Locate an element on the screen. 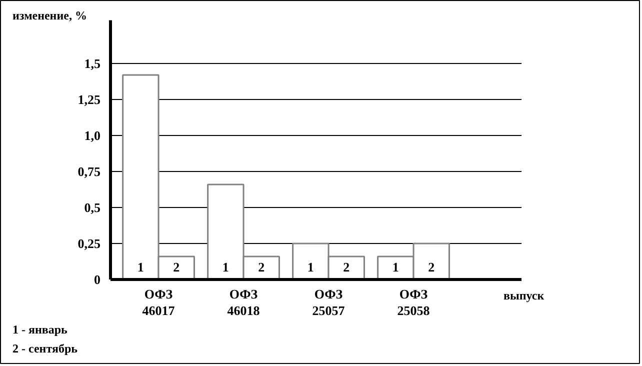 This screenshot has height=366, width=642. y-tick-label: 1,0 is located at coordinates (92, 135).